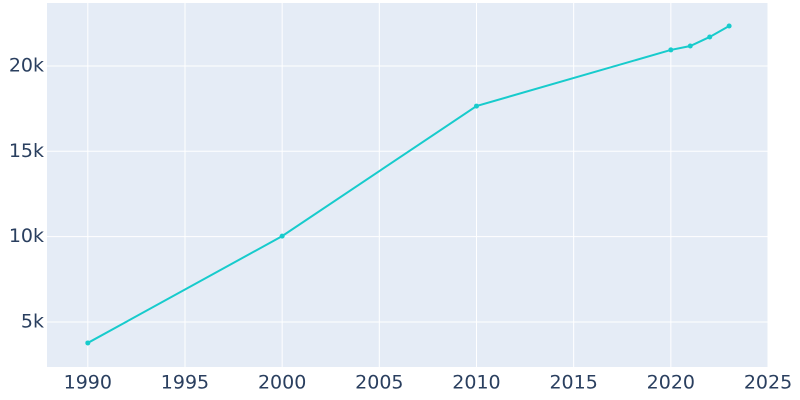  What do you see at coordinates (26, 236) in the screenshot?
I see `y-tick-label: 10k` at bounding box center [26, 236].